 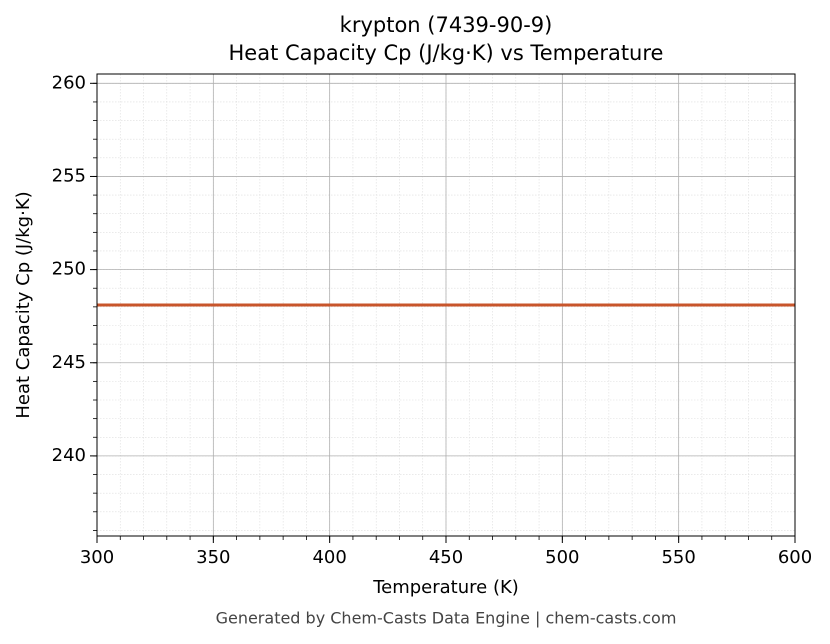 I want to click on y-tick-label: 240, so click(x=69, y=455).